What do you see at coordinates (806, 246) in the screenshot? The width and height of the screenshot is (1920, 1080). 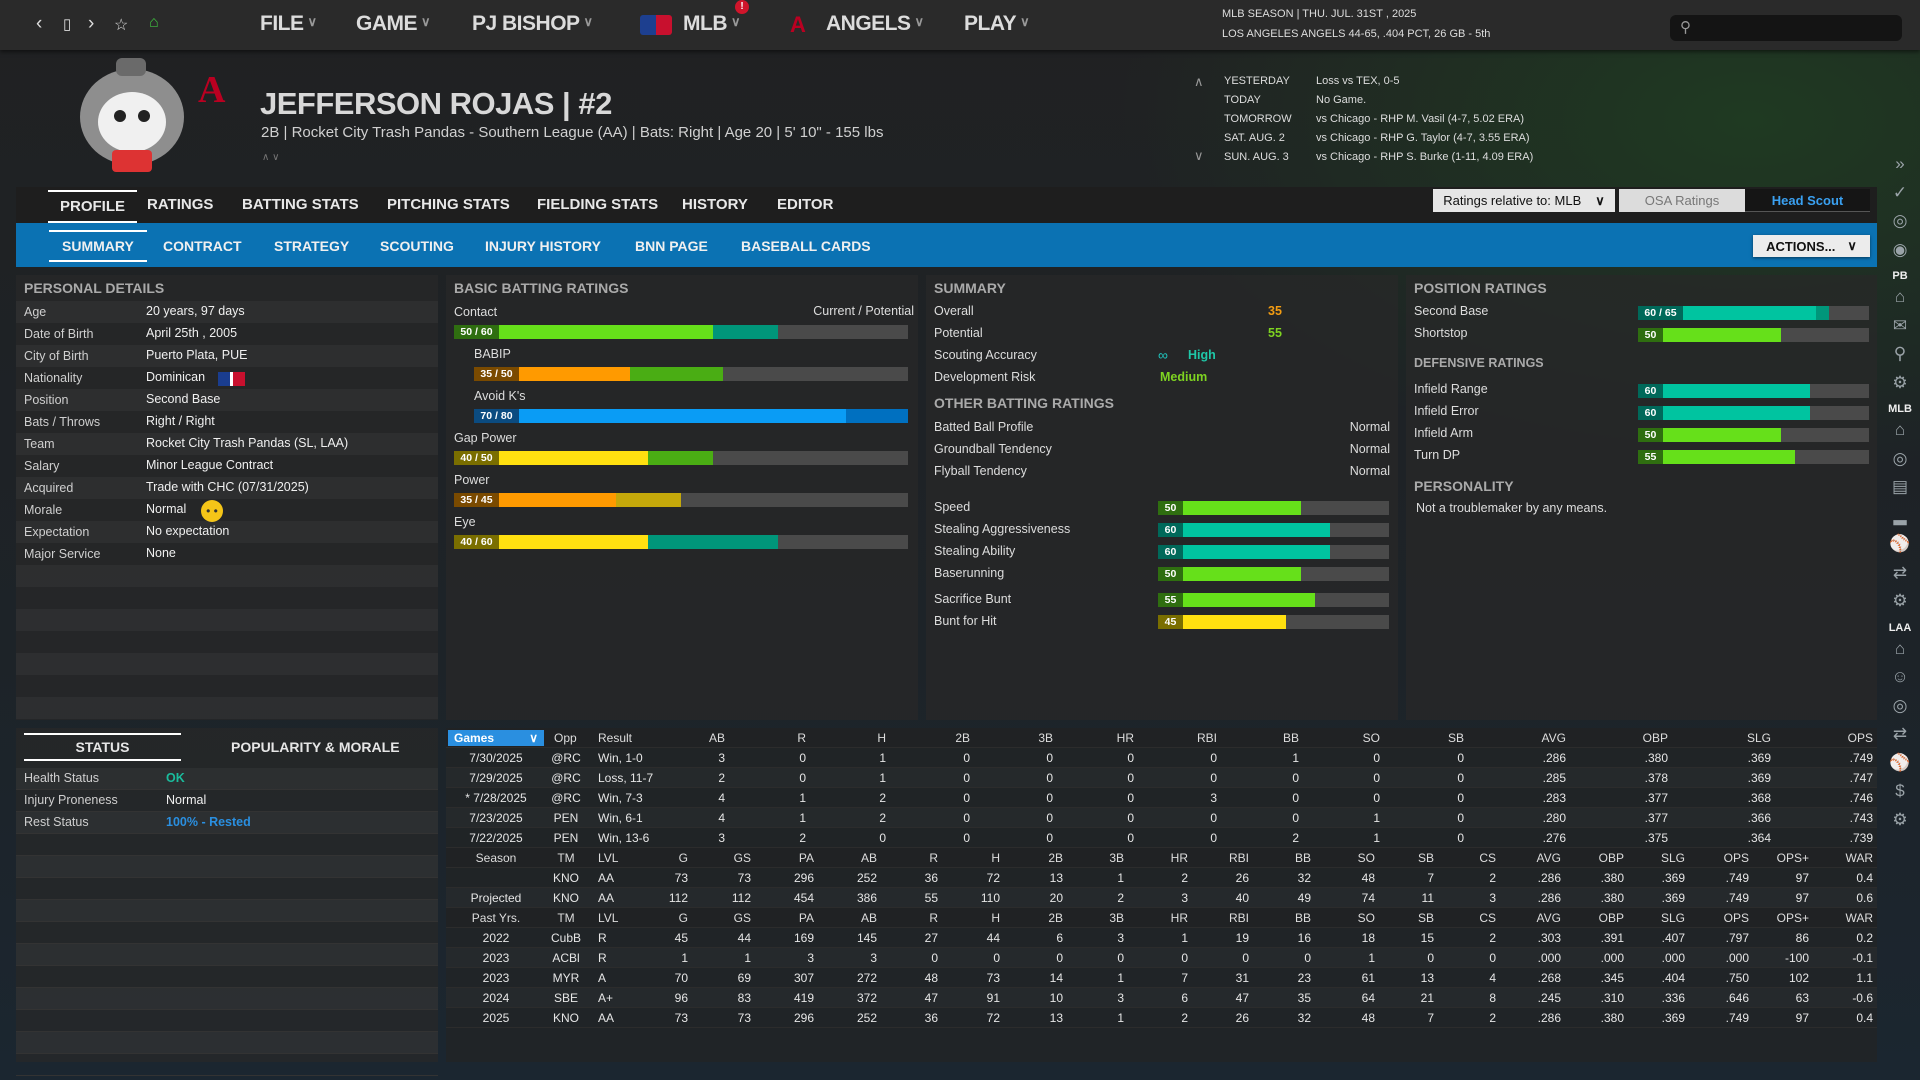 I see `subtab-baseball-cards: BASEBALL CARDS` at bounding box center [806, 246].